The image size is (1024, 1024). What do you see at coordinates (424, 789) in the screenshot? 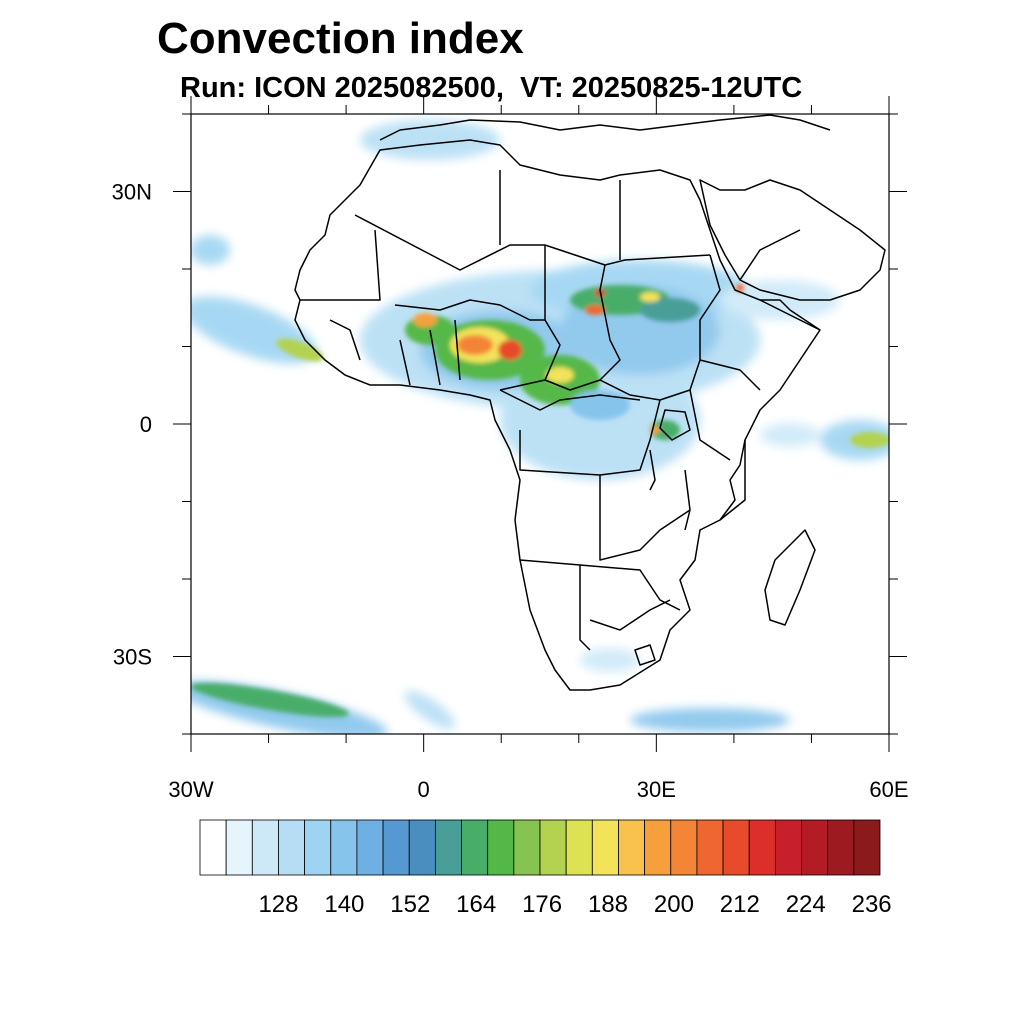
I see `x-tick-label: 0` at bounding box center [424, 789].